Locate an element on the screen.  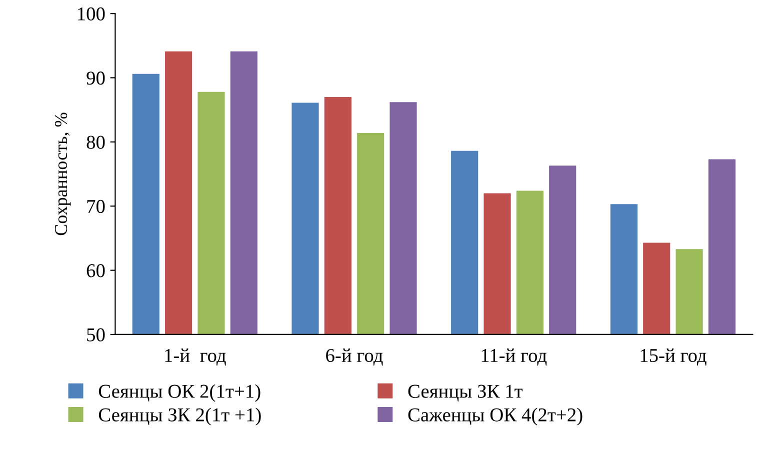
x-tick-label: 11-й год is located at coordinates (514, 357).